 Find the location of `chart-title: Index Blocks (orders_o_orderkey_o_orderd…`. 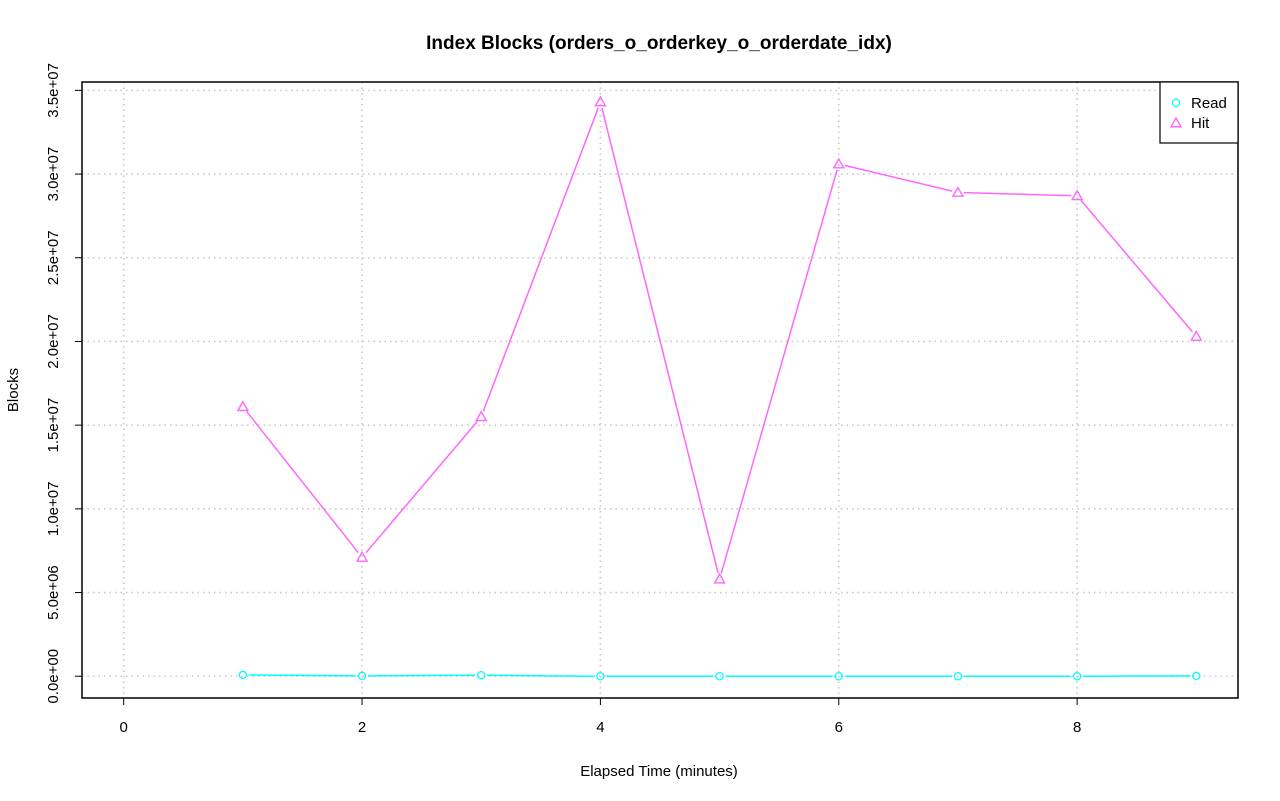

chart-title: Index Blocks (orders_o_orderkey_o_orderd… is located at coordinates (659, 43).